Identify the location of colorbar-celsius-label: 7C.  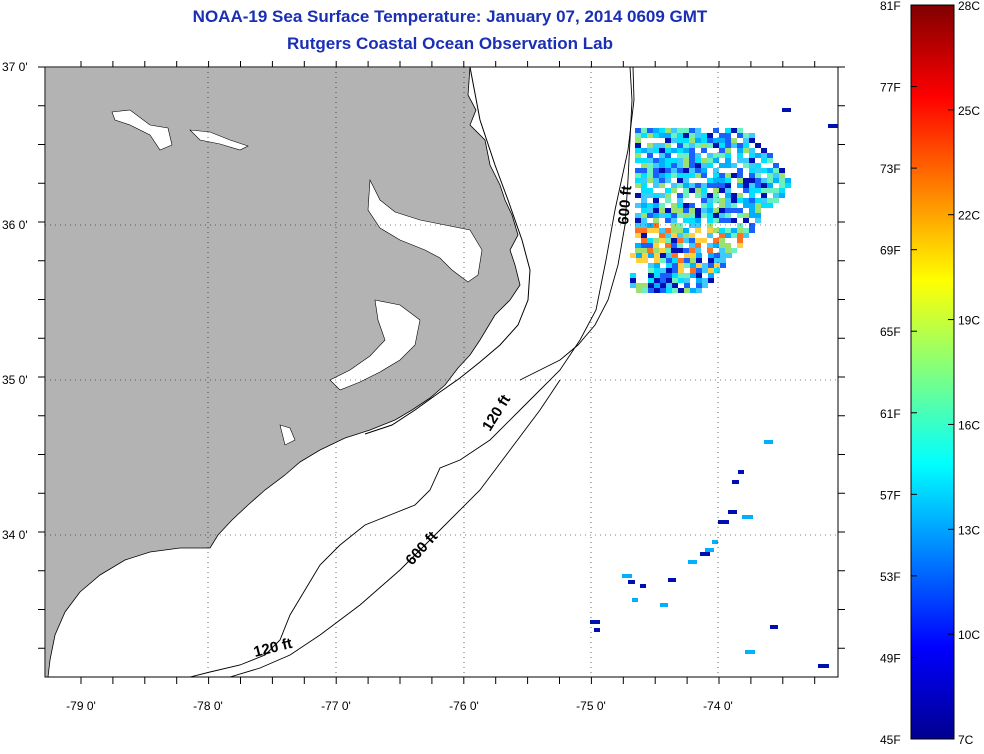
(966, 740).